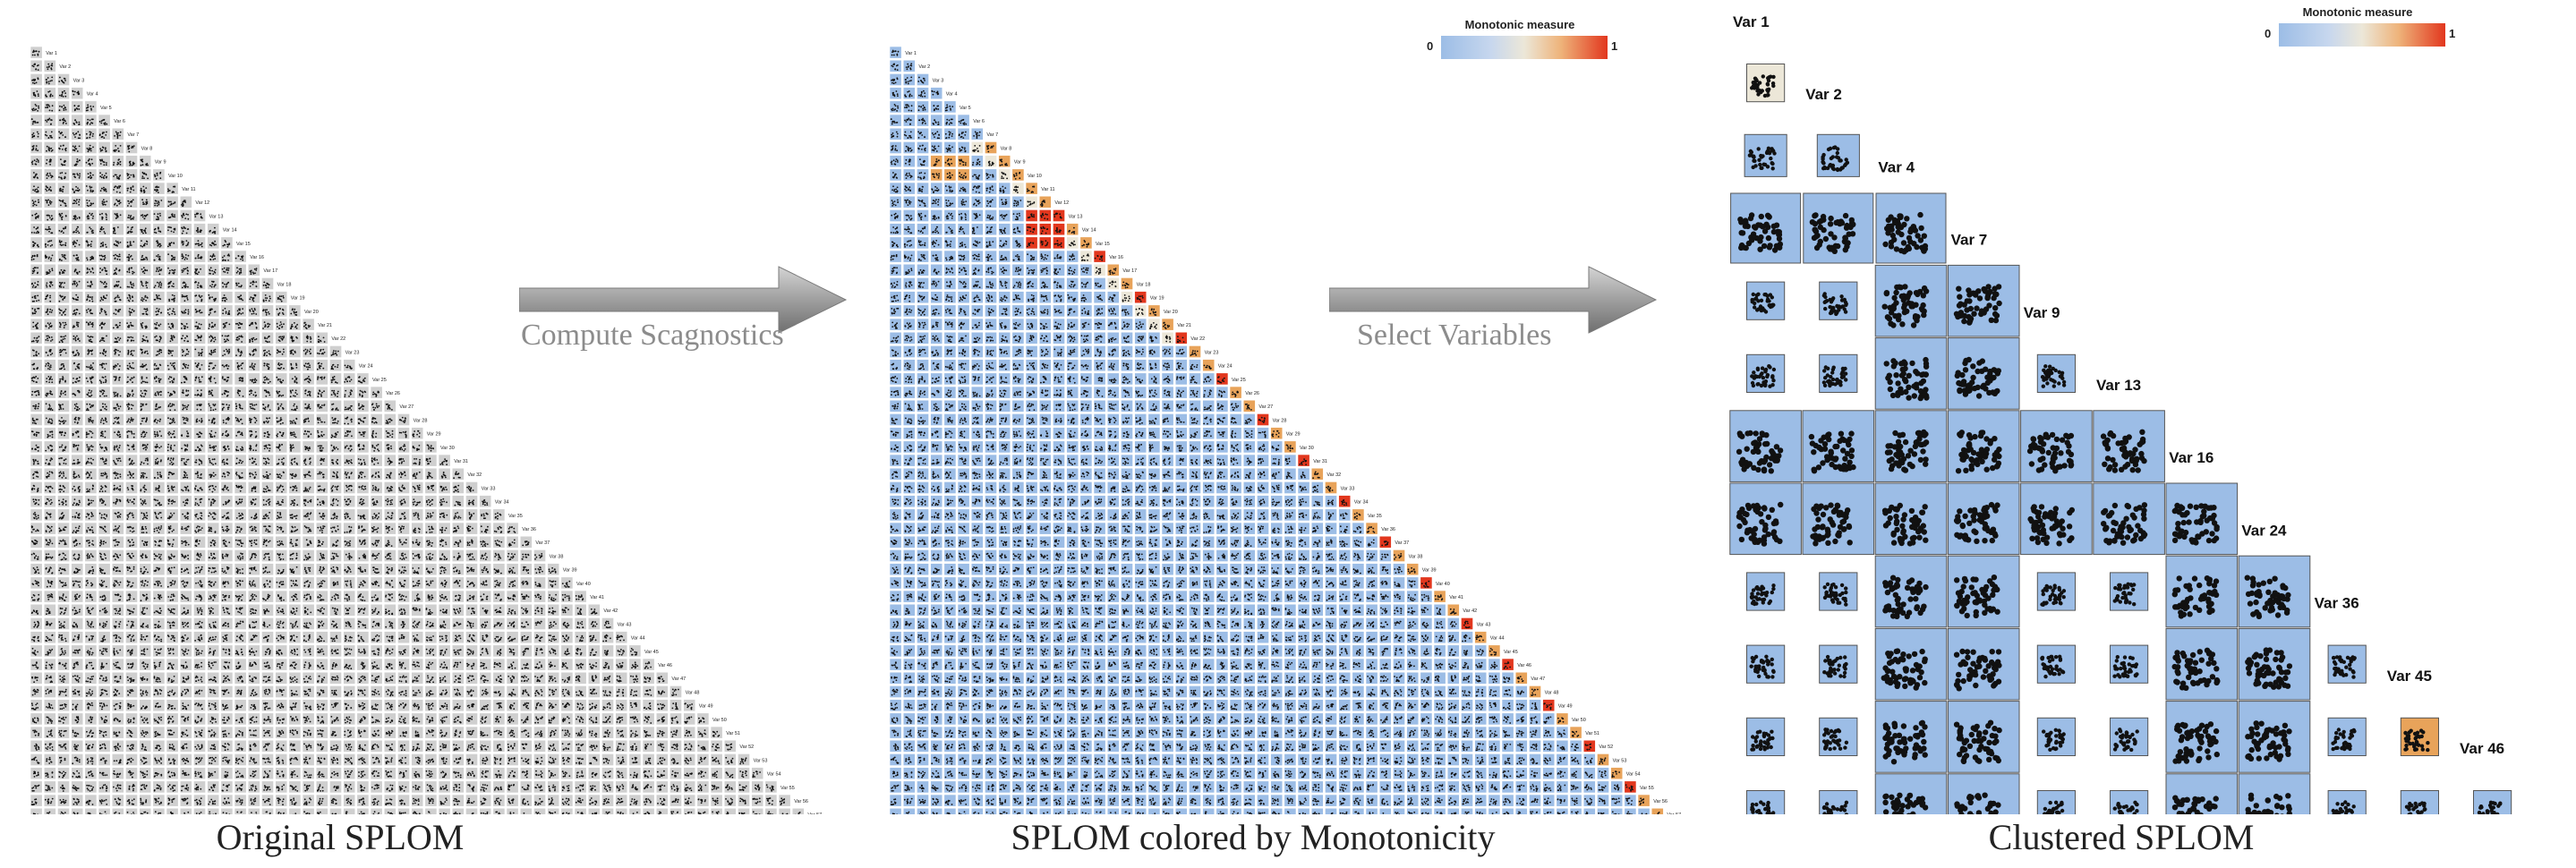 The width and height of the screenshot is (2576, 868). Describe the element at coordinates (1252, 393) in the screenshot. I see `variable-label: Var 26` at that location.